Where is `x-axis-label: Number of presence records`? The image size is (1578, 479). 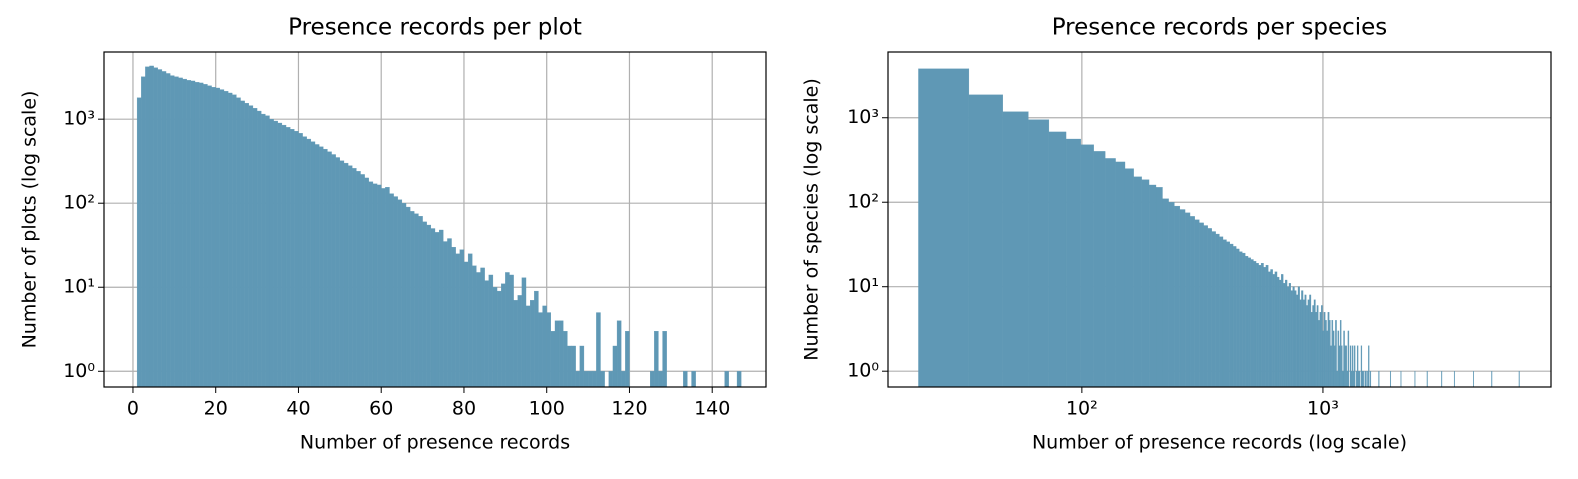
x-axis-label: Number of presence records is located at coordinates (435, 443).